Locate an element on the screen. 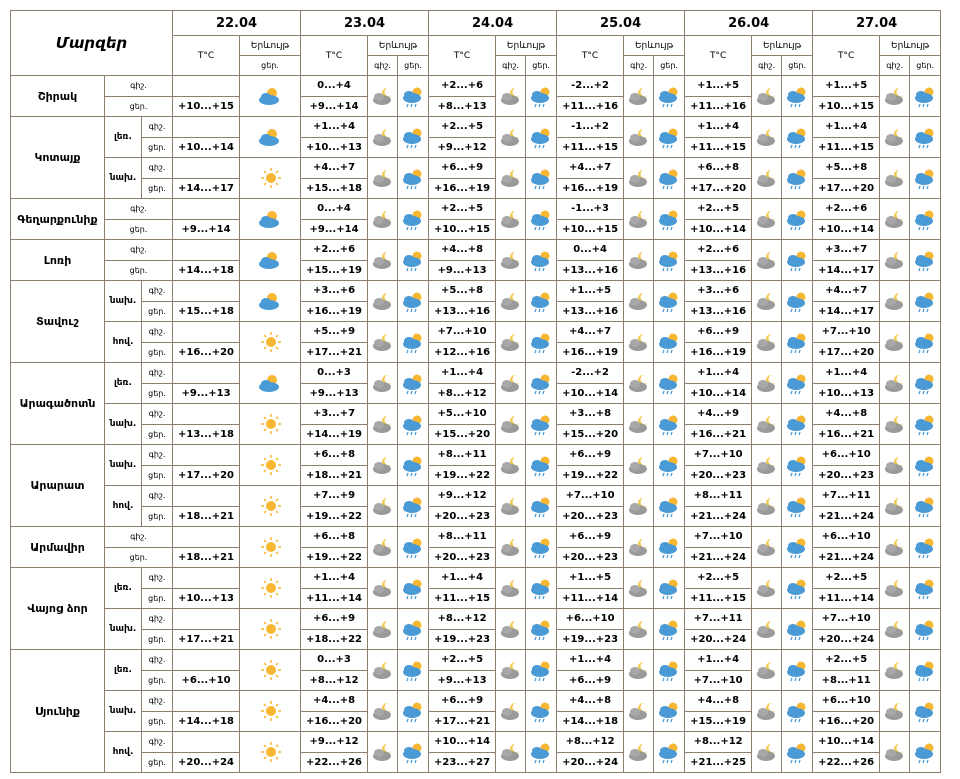  temperature: +16...+21 is located at coordinates (718, 434).